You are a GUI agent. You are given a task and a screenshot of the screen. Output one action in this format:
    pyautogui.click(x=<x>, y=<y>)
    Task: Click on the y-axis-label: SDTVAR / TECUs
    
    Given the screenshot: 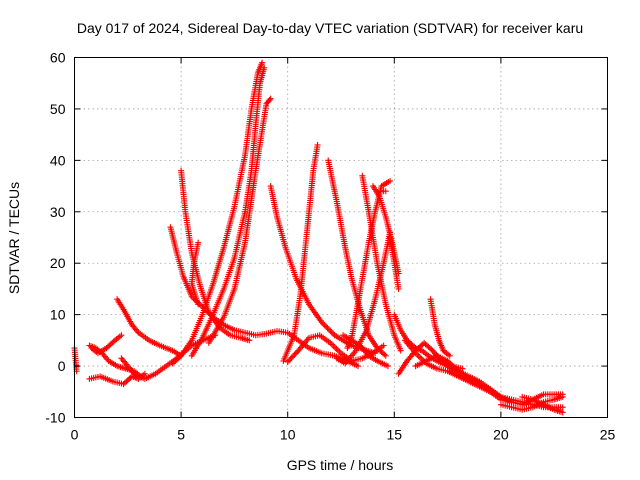 What is the action you would take?
    pyautogui.click(x=14, y=238)
    